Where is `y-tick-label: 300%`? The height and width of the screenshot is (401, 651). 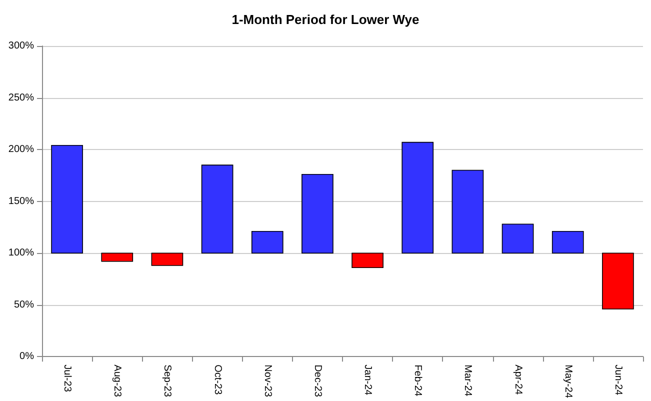
y-tick-label: 300% is located at coordinates (21, 46).